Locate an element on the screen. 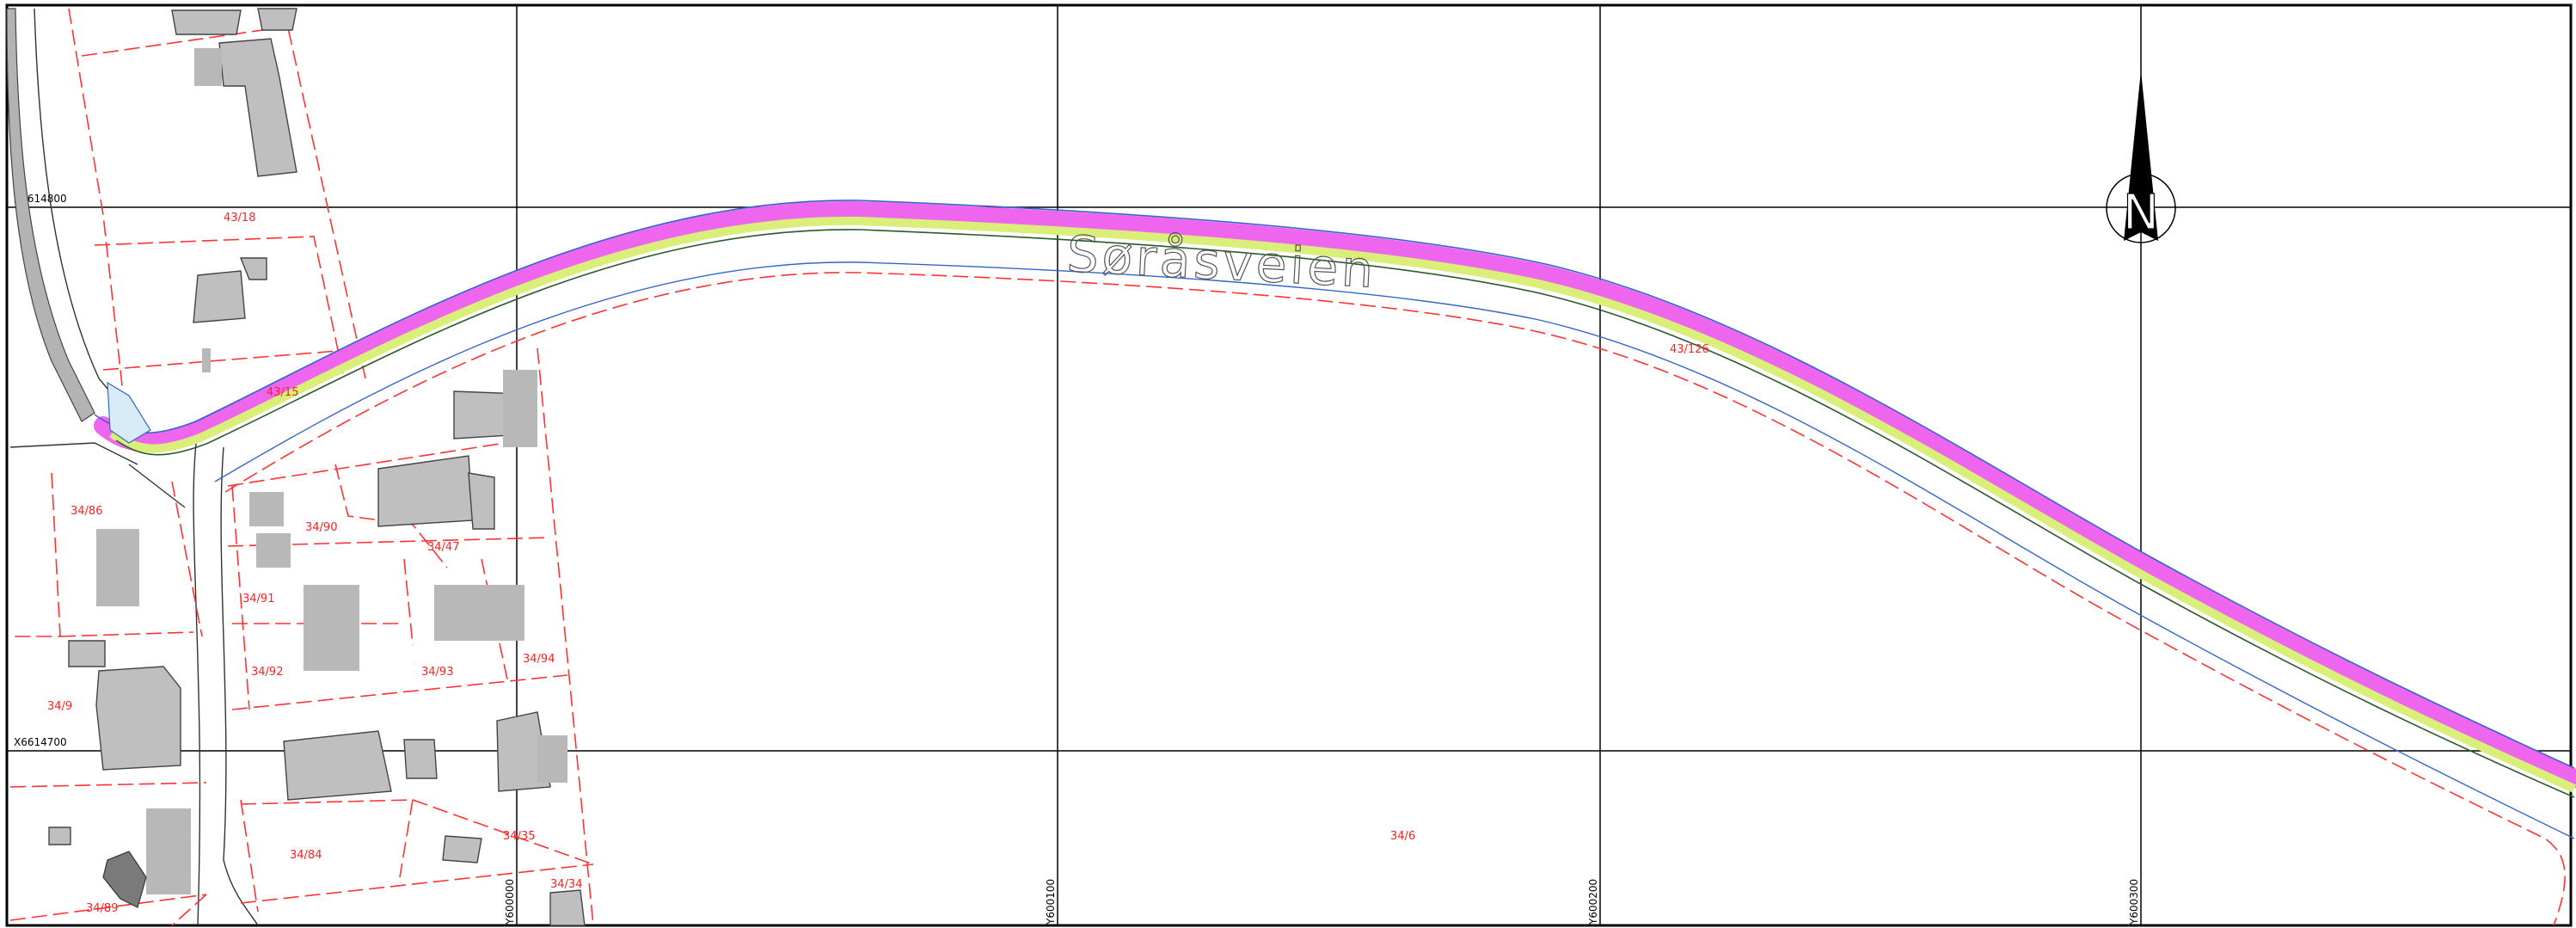 Image resolution: width=2576 pixels, height=928 pixels. parcel-label-34-94: 34/94 is located at coordinates (539, 659).